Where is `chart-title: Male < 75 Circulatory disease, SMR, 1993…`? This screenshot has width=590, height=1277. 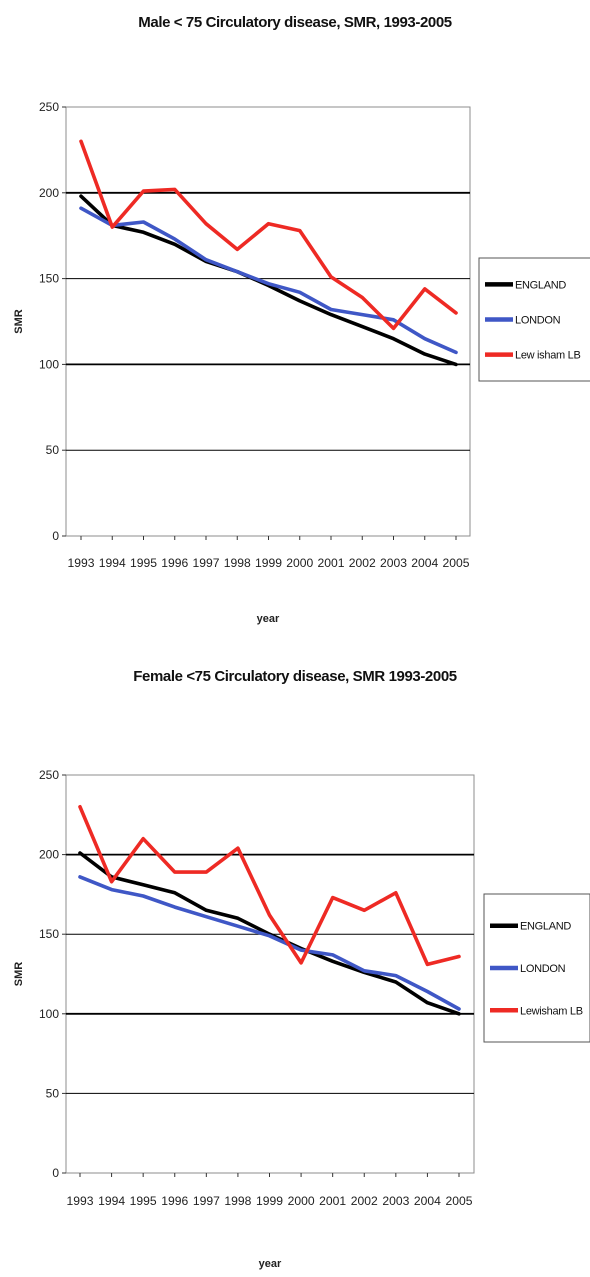 chart-title: Male < 75 Circulatory disease, SMR, 1993… is located at coordinates (295, 22).